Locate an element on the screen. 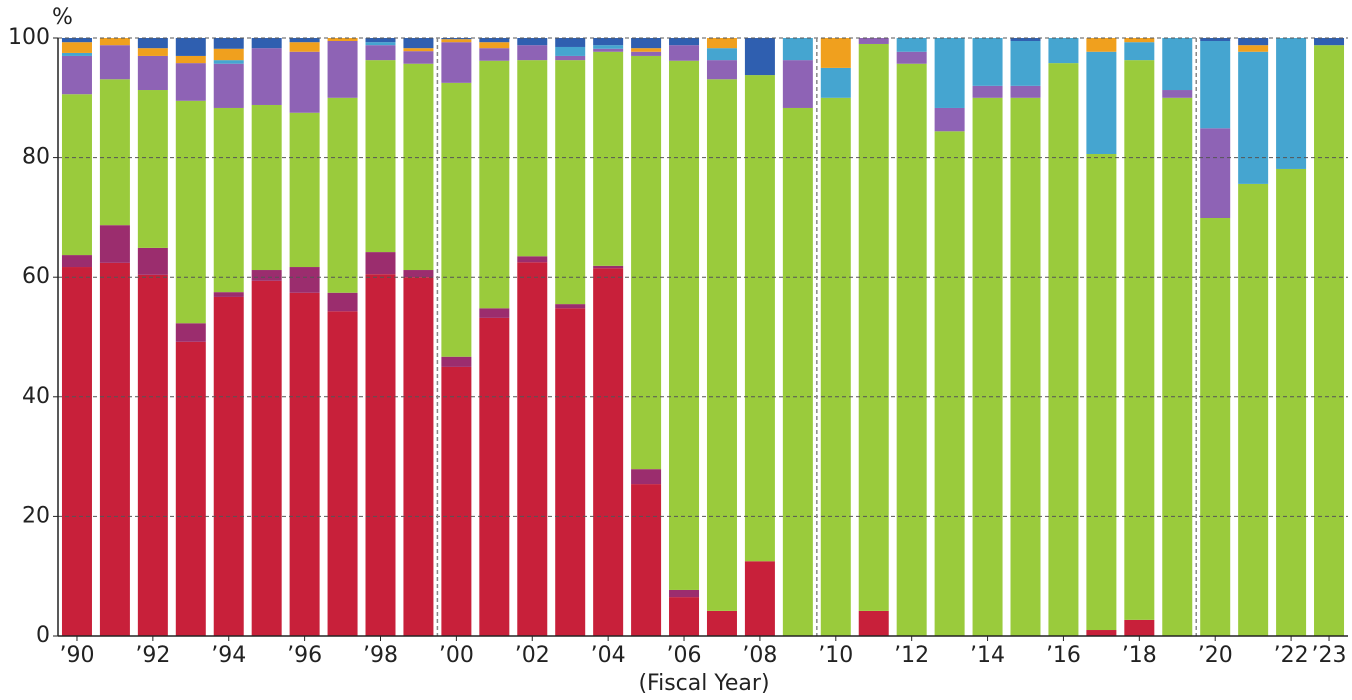 This screenshot has height=700, width=1352. x-tick-label: ’23 is located at coordinates (1329, 655).